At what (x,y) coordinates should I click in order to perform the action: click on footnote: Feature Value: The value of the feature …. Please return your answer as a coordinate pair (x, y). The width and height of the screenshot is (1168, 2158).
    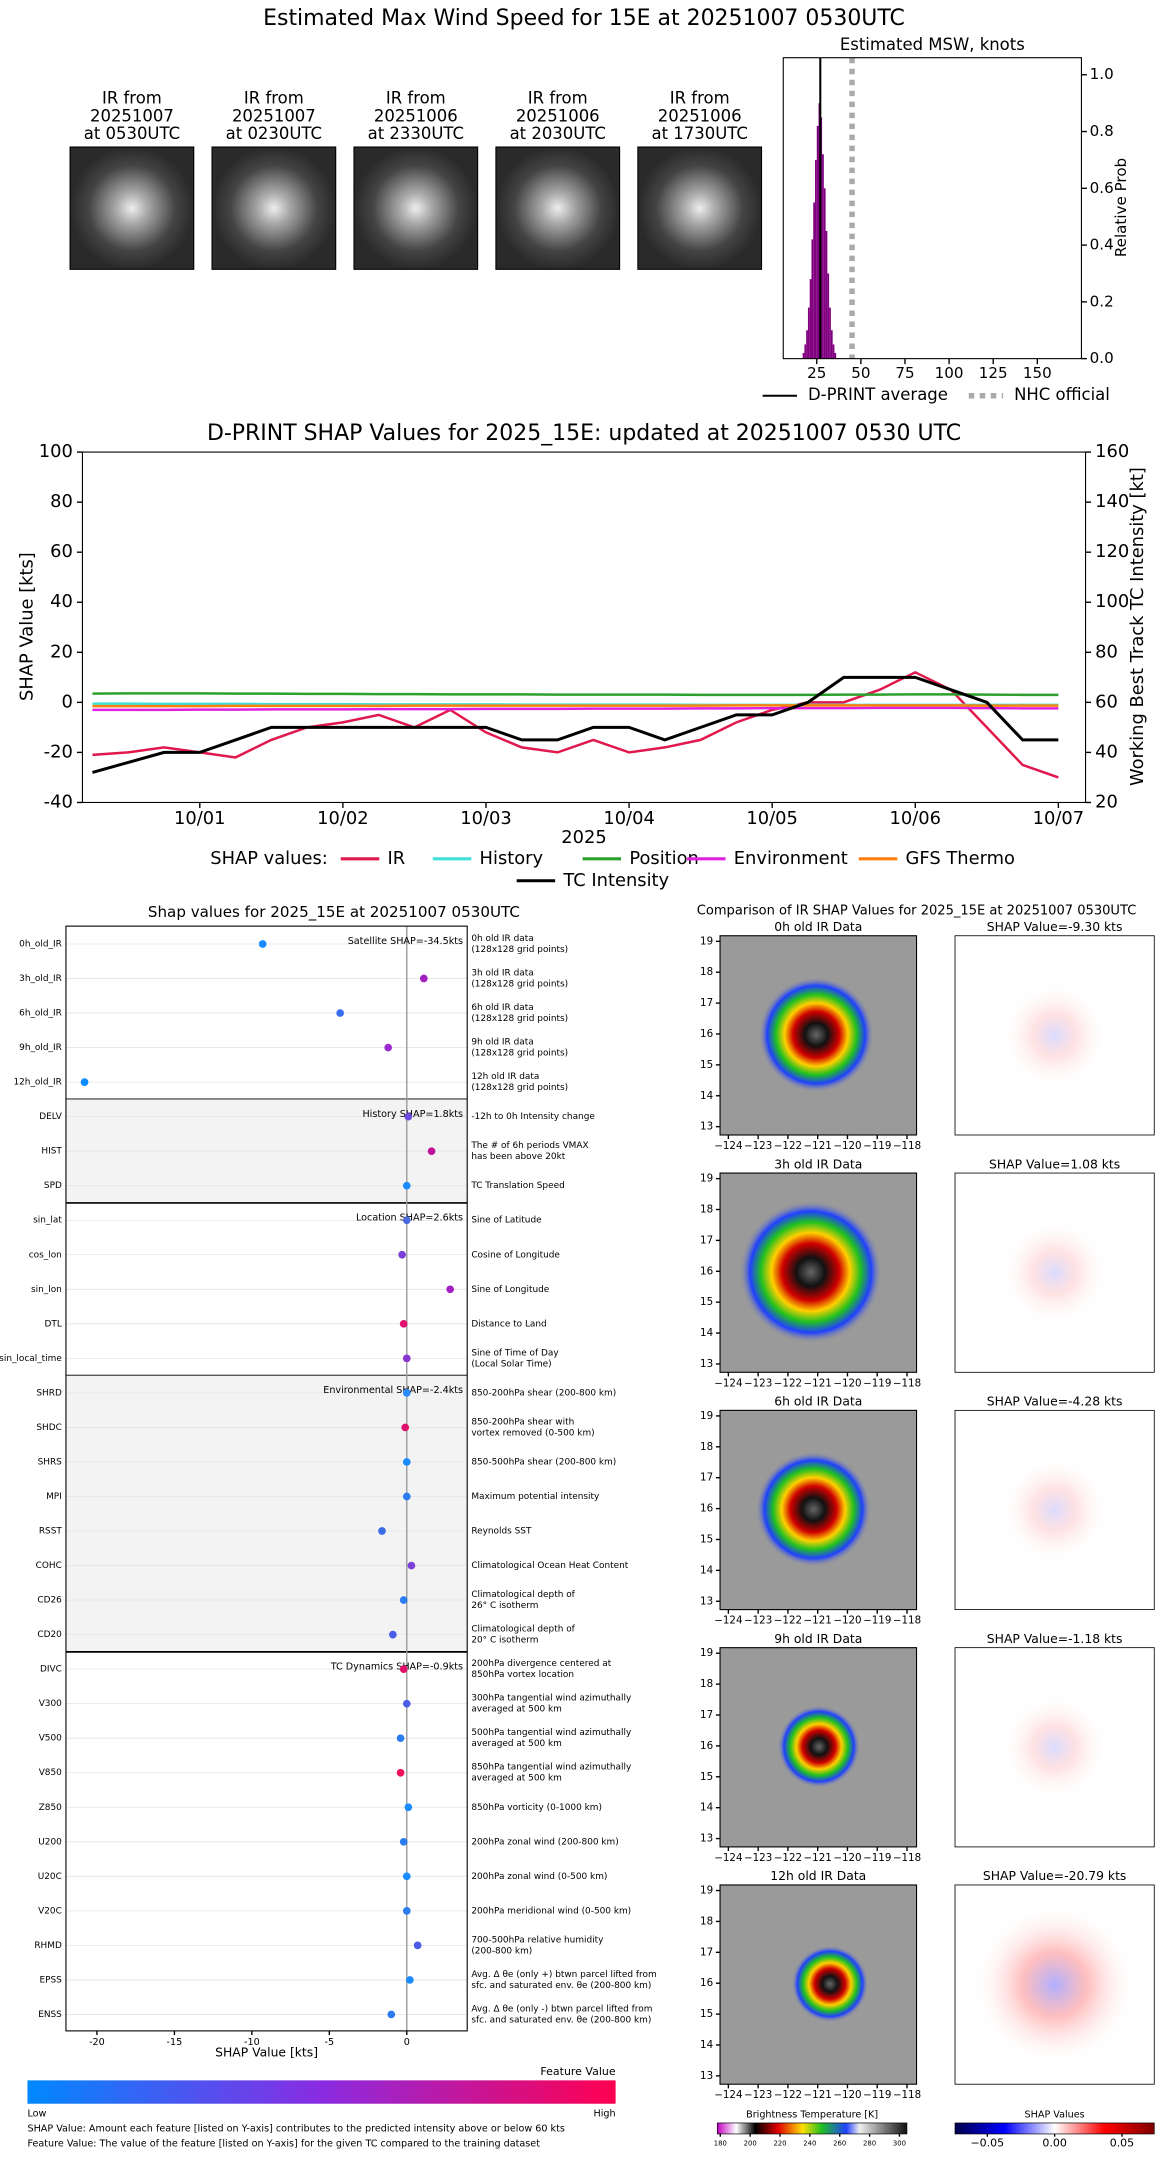
    Looking at the image, I should click on (283, 2144).